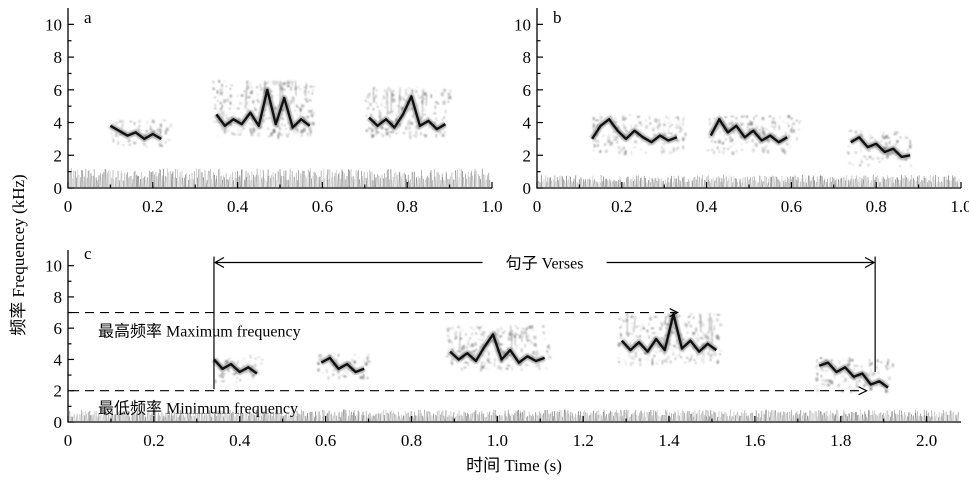 The width and height of the screenshot is (969, 480). What do you see at coordinates (863, 391) in the screenshot?
I see `min-frequency-arrowhead` at bounding box center [863, 391].